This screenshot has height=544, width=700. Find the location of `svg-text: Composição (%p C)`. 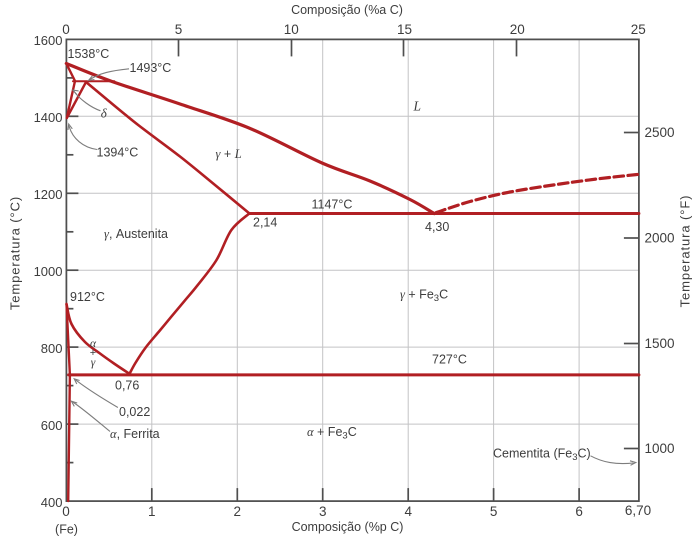

svg-text: Composição (%p C) is located at coordinates (348, 527).